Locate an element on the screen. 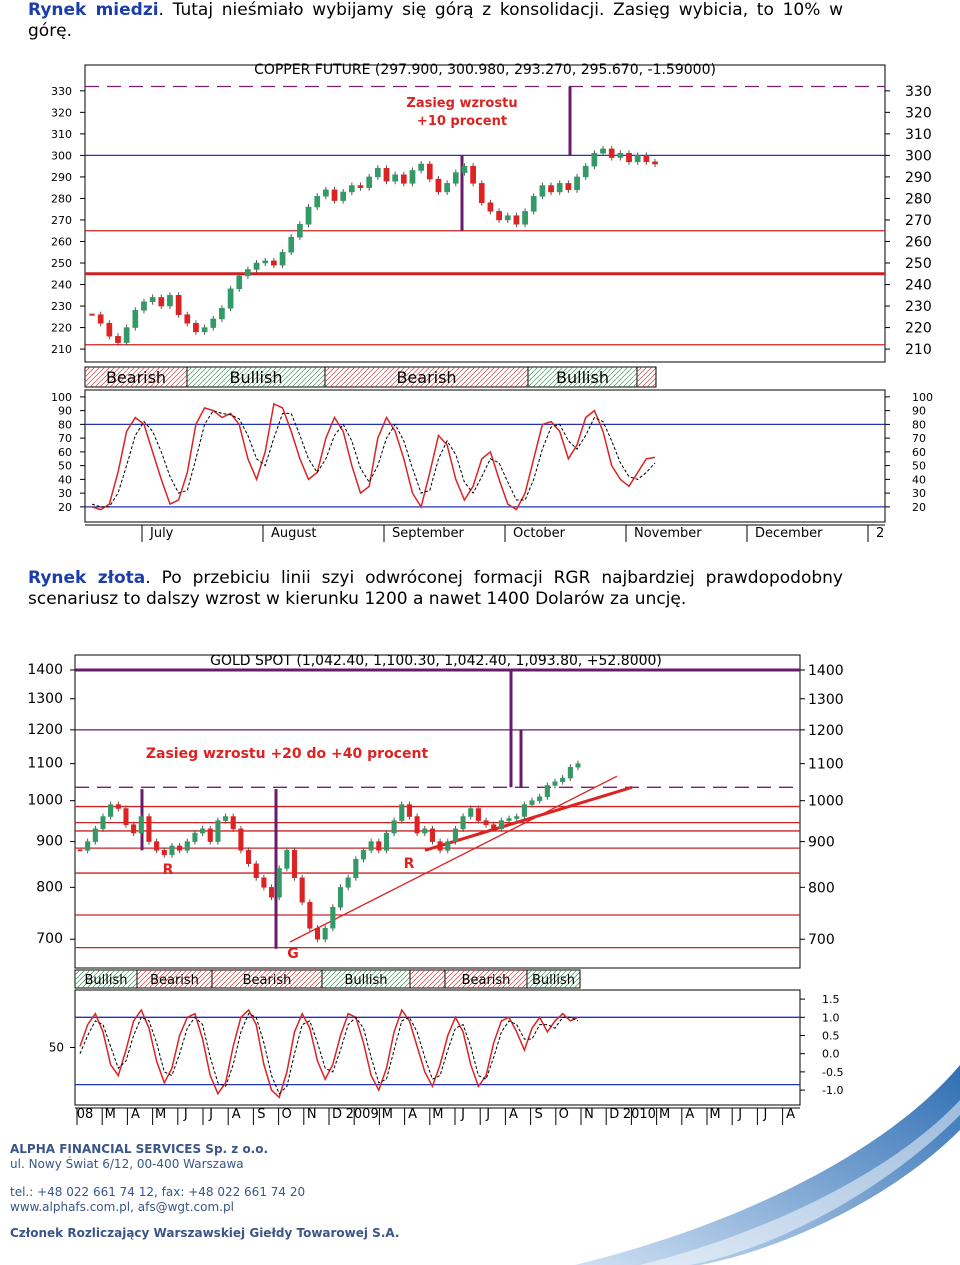 This screenshot has height=1265, width=960. y-tick-label: 290 is located at coordinates (918, 178).